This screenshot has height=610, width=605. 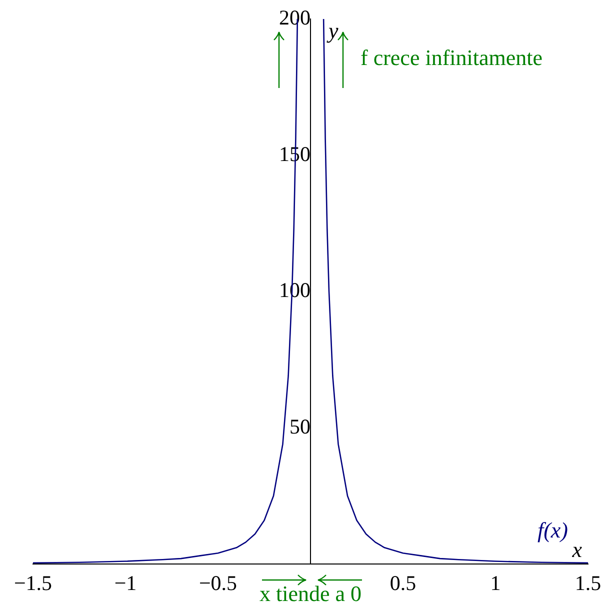 What do you see at coordinates (125, 583) in the screenshot?
I see `x-tick-label: −1` at bounding box center [125, 583].